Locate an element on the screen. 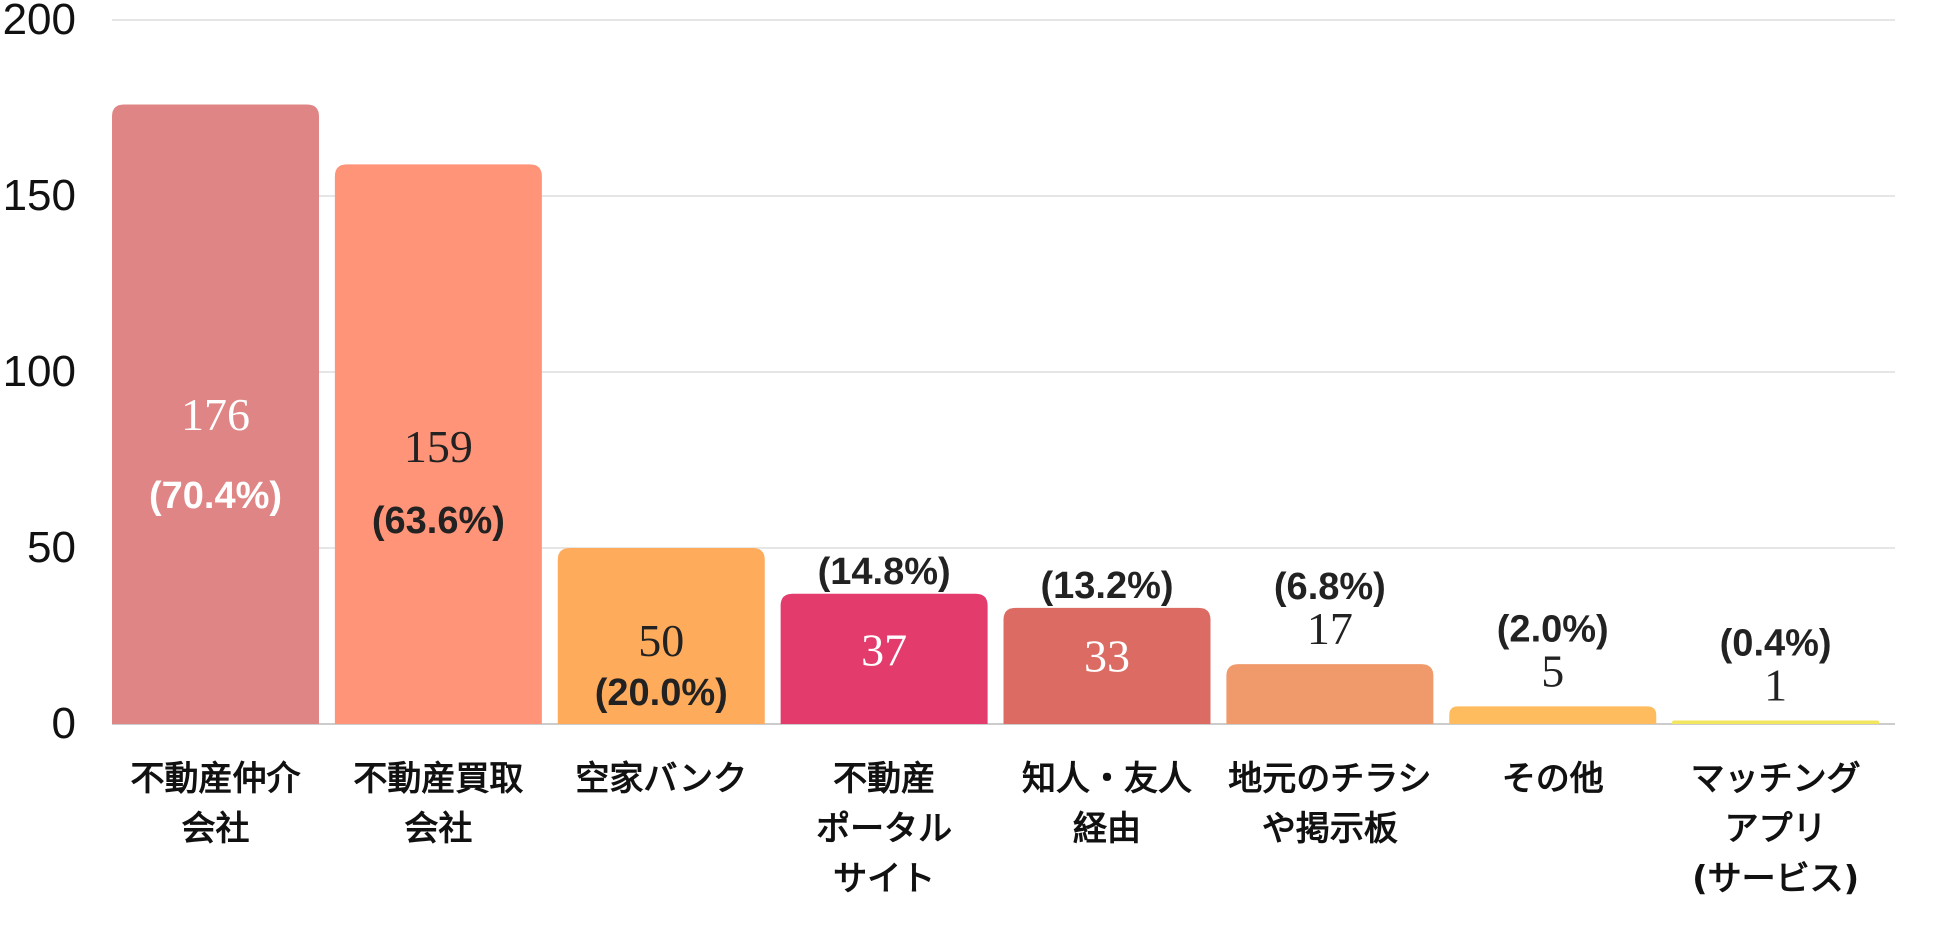 This screenshot has width=1950, height=932. x-tick-label-3-2: サイト is located at coordinates (884, 879).